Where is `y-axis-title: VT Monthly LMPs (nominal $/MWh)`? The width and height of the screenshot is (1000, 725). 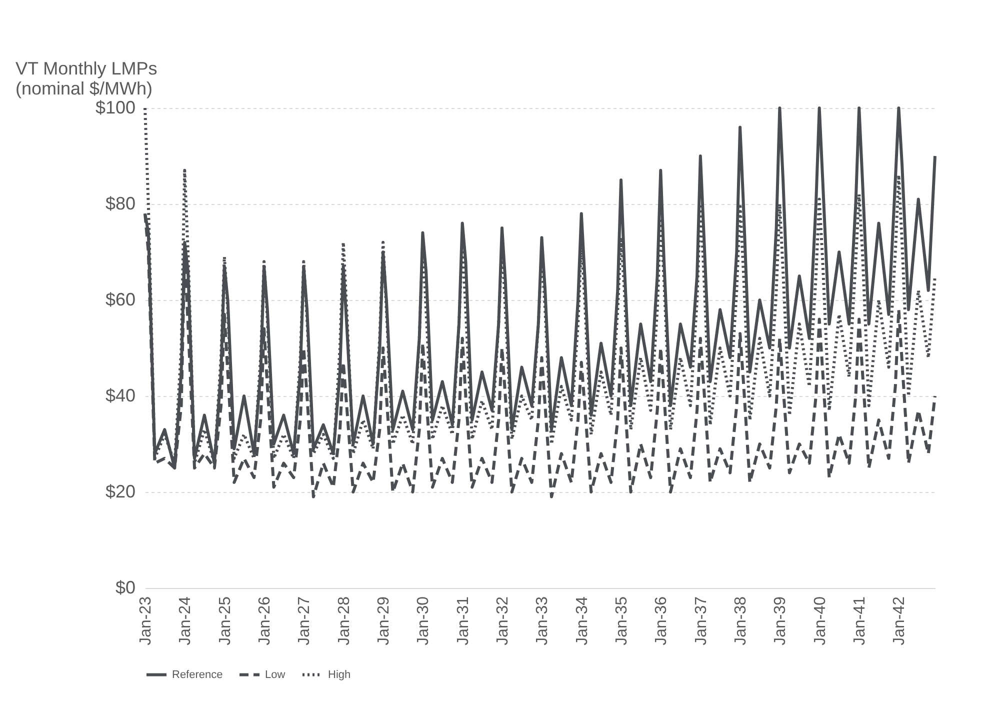
y-axis-title: VT Monthly LMPs (nominal $/MWh) is located at coordinates (87, 78).